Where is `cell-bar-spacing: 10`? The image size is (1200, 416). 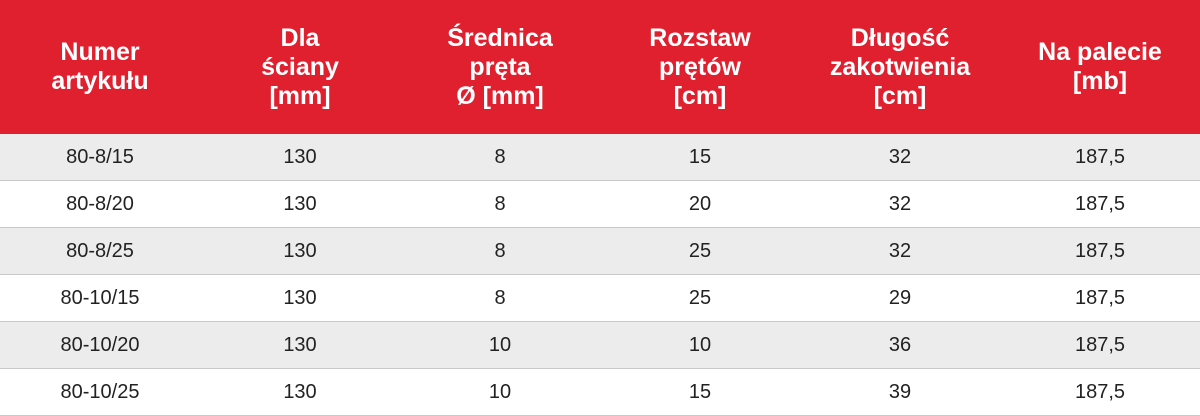
cell-bar-spacing: 10 is located at coordinates (700, 345).